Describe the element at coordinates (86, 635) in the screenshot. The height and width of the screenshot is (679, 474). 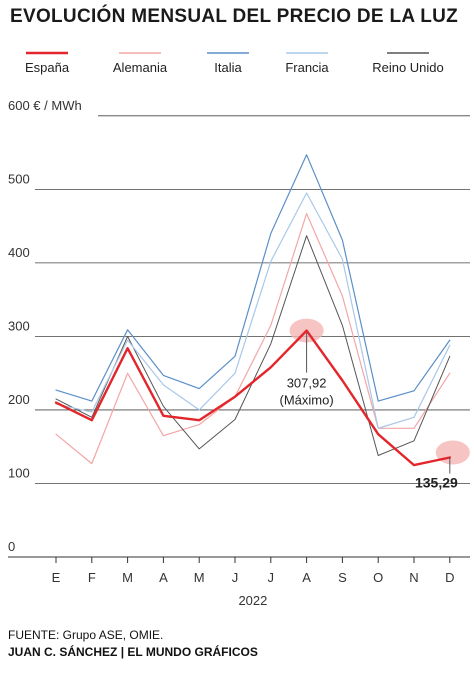
I see `source-note: FUENTE: Grupo ASE, OMIE.` at that location.